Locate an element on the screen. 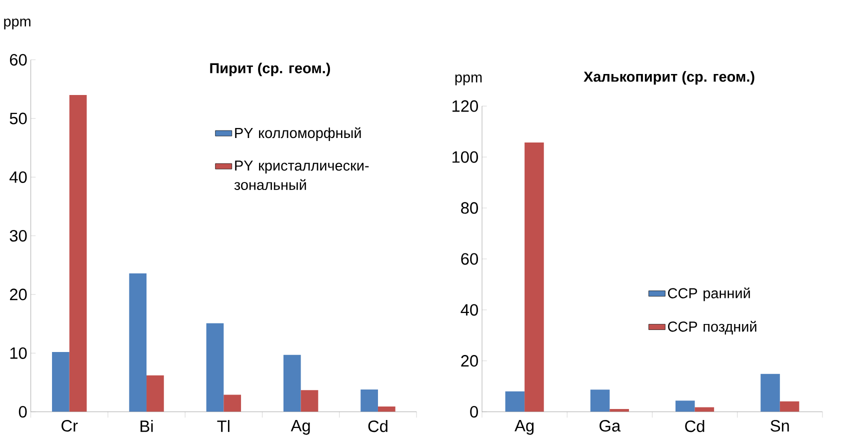 The height and width of the screenshot is (447, 865). legend-label: PY колломорфный is located at coordinates (298, 133).